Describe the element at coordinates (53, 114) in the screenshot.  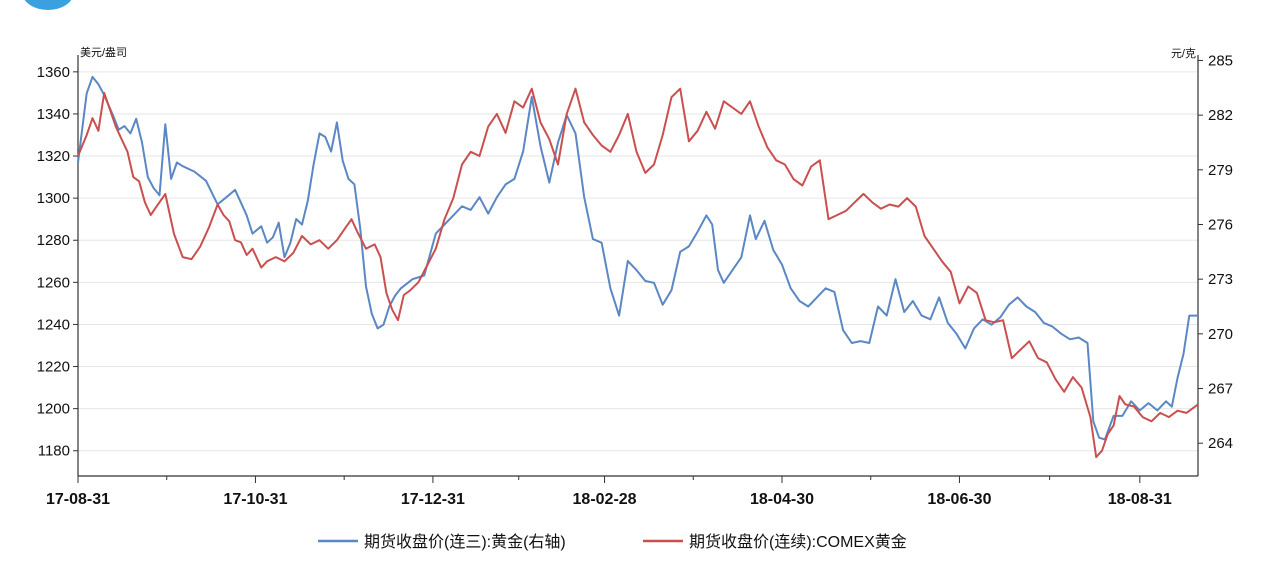
I see `left-tick-label: 1340` at that location.